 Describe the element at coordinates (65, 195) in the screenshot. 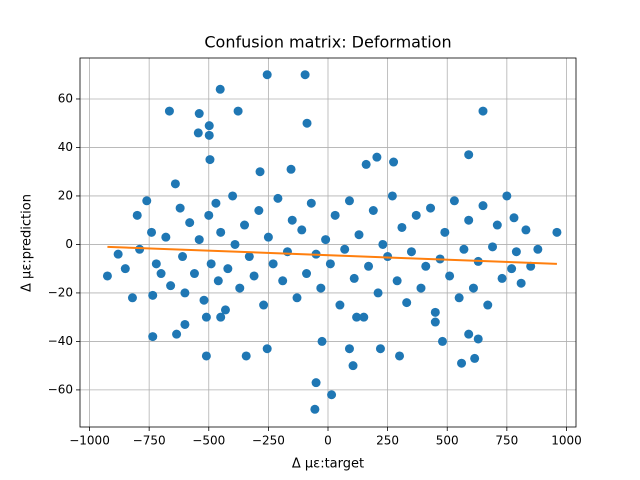

I see `y-tick-label: 20` at that location.